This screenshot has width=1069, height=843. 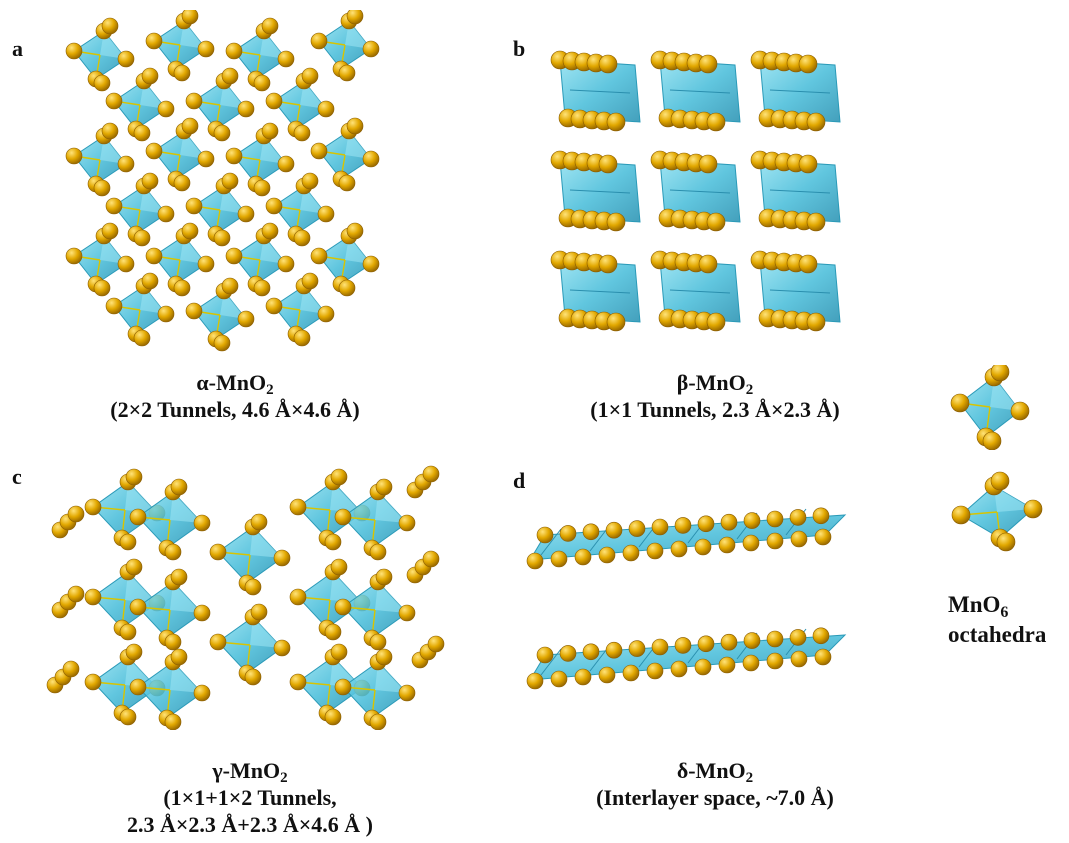 I want to click on legend-formula: MnO, so click(x=974, y=604).